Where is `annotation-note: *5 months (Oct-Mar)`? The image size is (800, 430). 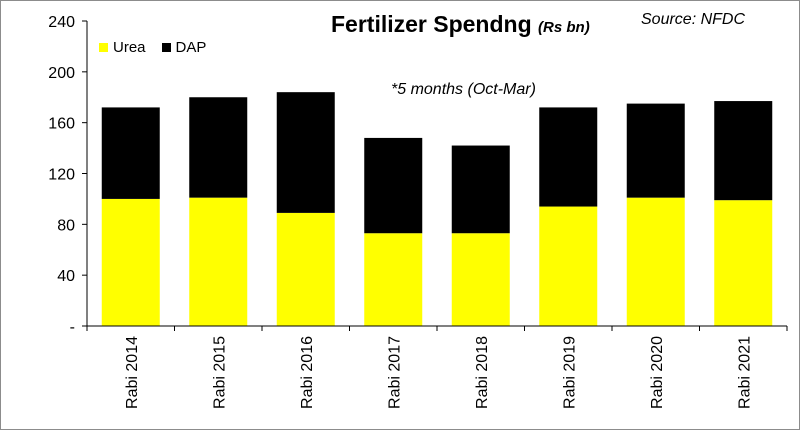
annotation-note: *5 months (Oct-Mar) is located at coordinates (463, 89).